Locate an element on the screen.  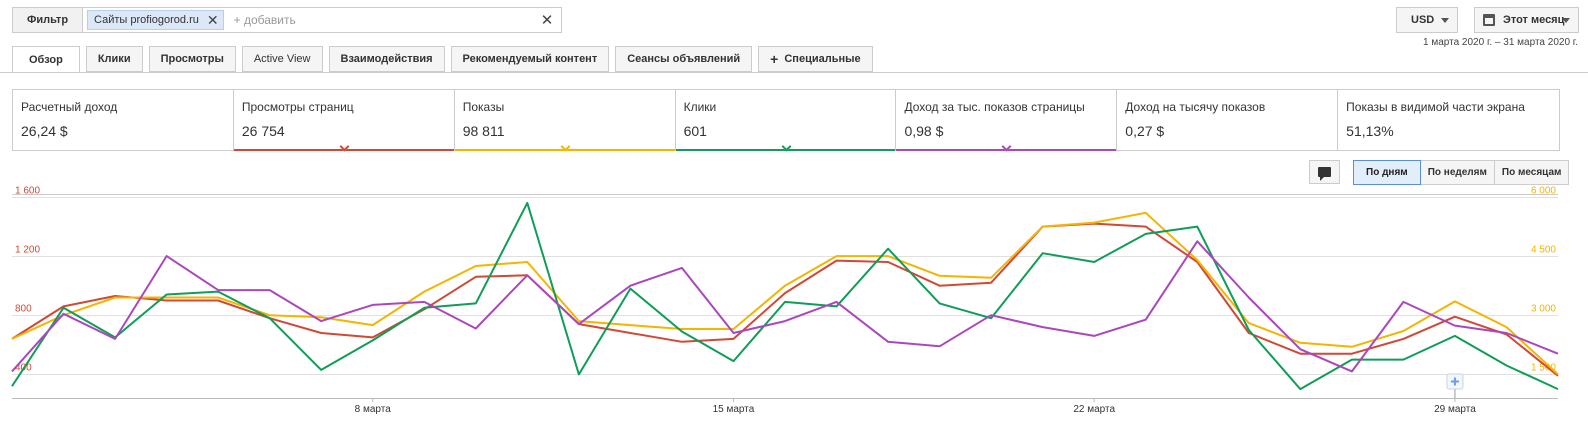
metric-value: 0,98 $ is located at coordinates (924, 131).